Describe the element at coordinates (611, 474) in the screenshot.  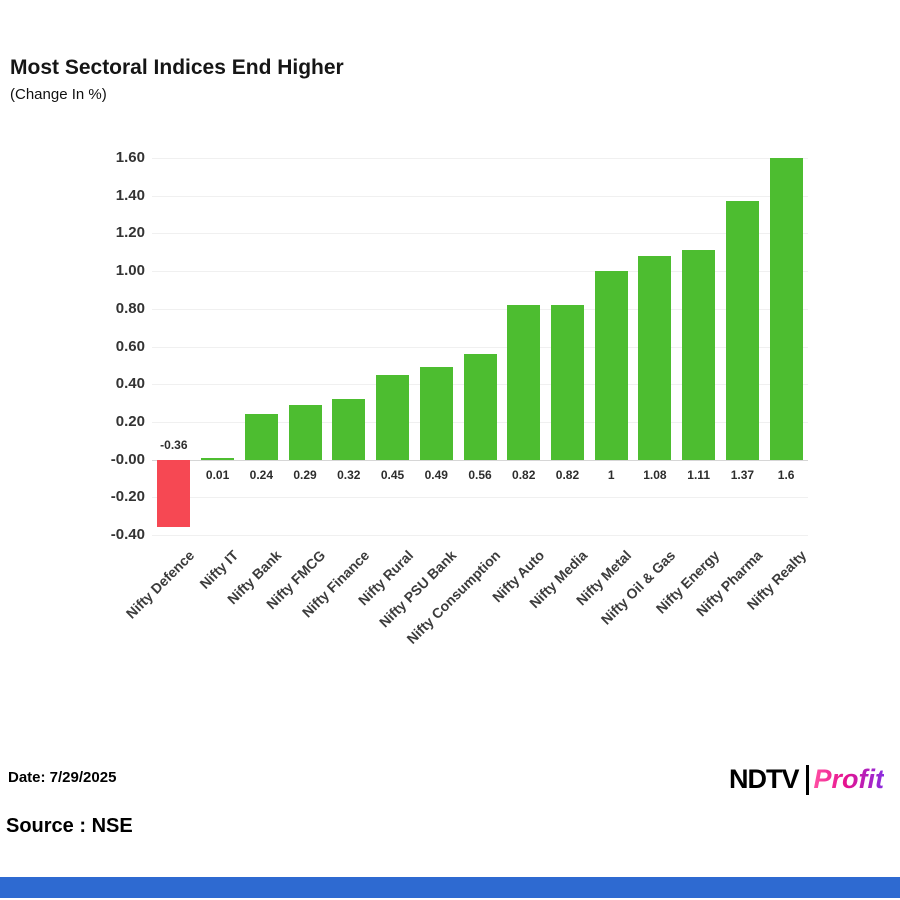
I see `bar-value-label: 1` at that location.